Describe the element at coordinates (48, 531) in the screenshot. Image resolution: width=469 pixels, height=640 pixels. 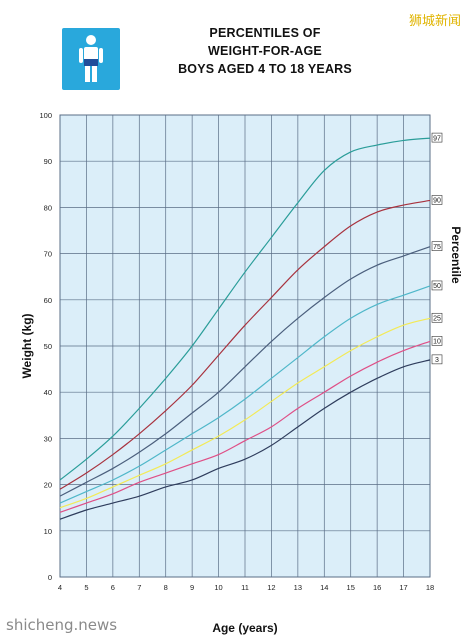
I see `y-tick-label: 10` at that location.